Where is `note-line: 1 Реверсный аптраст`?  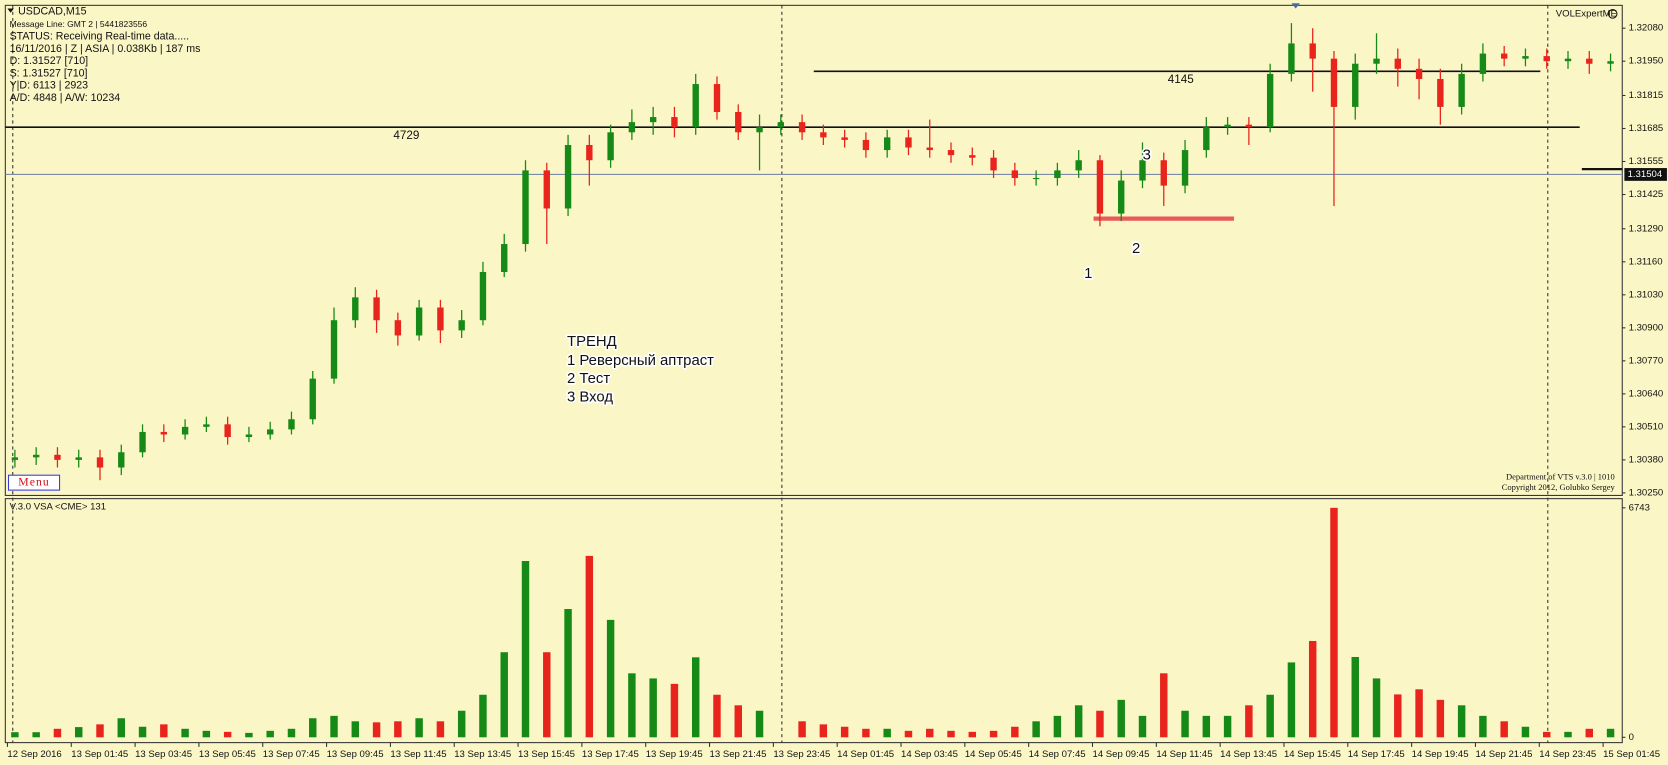 note-line: 1 Реверсный аптраст is located at coordinates (640, 361).